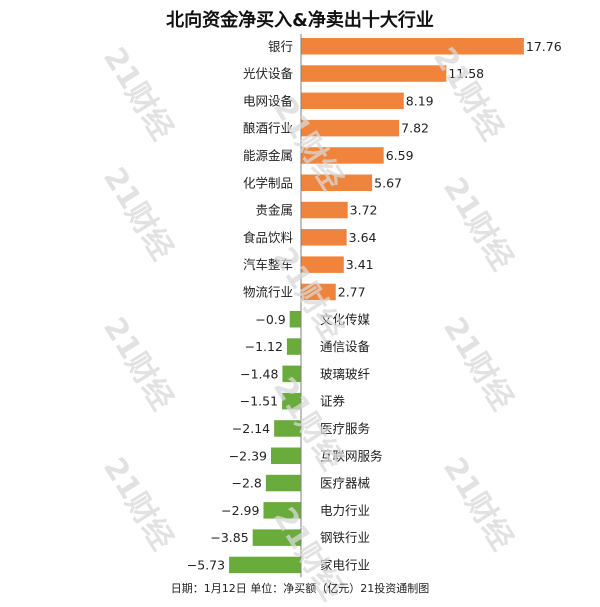 This screenshot has width=600, height=607. I want to click on data-label: 3.64, so click(363, 237).